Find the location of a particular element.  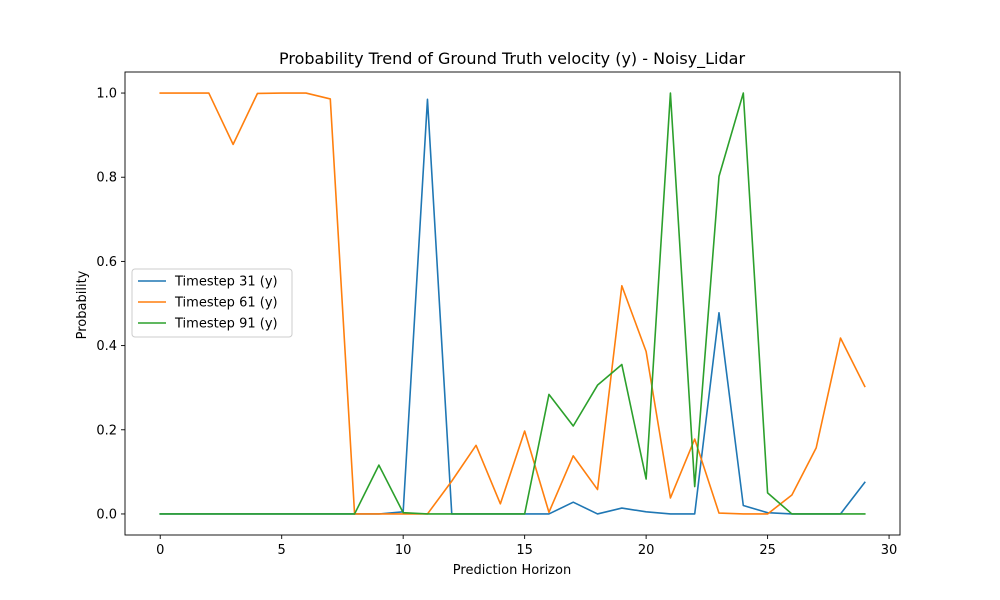

x-axis-title: Prediction Horizon is located at coordinates (512, 570).